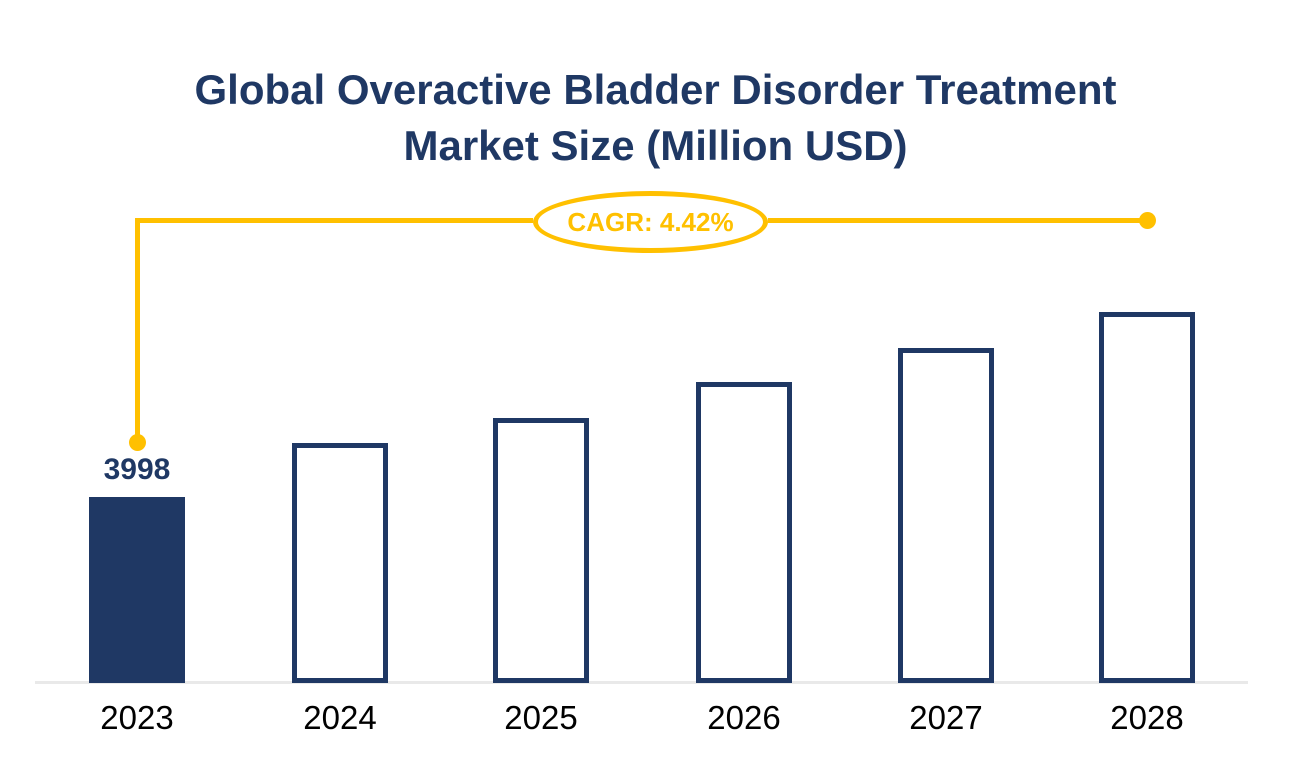 The height and width of the screenshot is (760, 1311). What do you see at coordinates (137, 717) in the screenshot?
I see `x-axis-label-2023: 2023` at bounding box center [137, 717].